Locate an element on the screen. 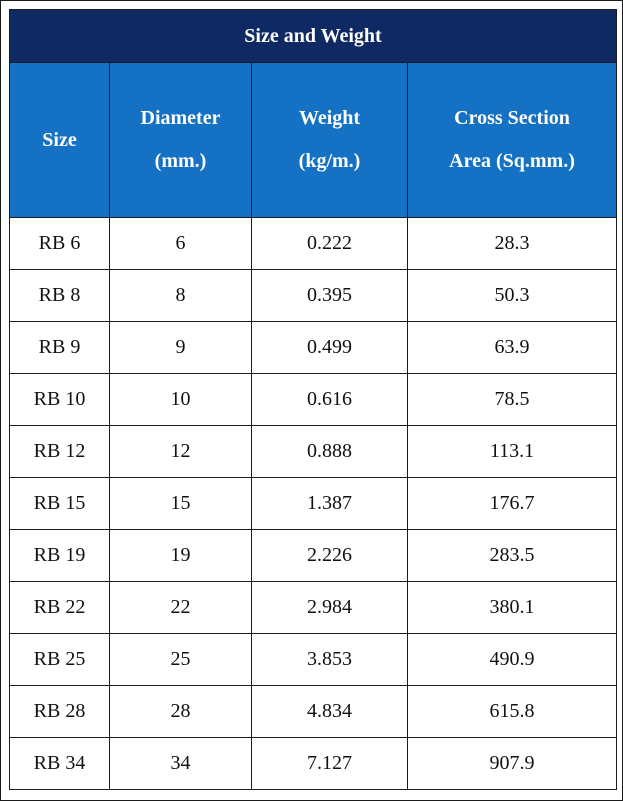 The height and width of the screenshot is (801, 623). header-label-line: Size is located at coordinates (59, 139).